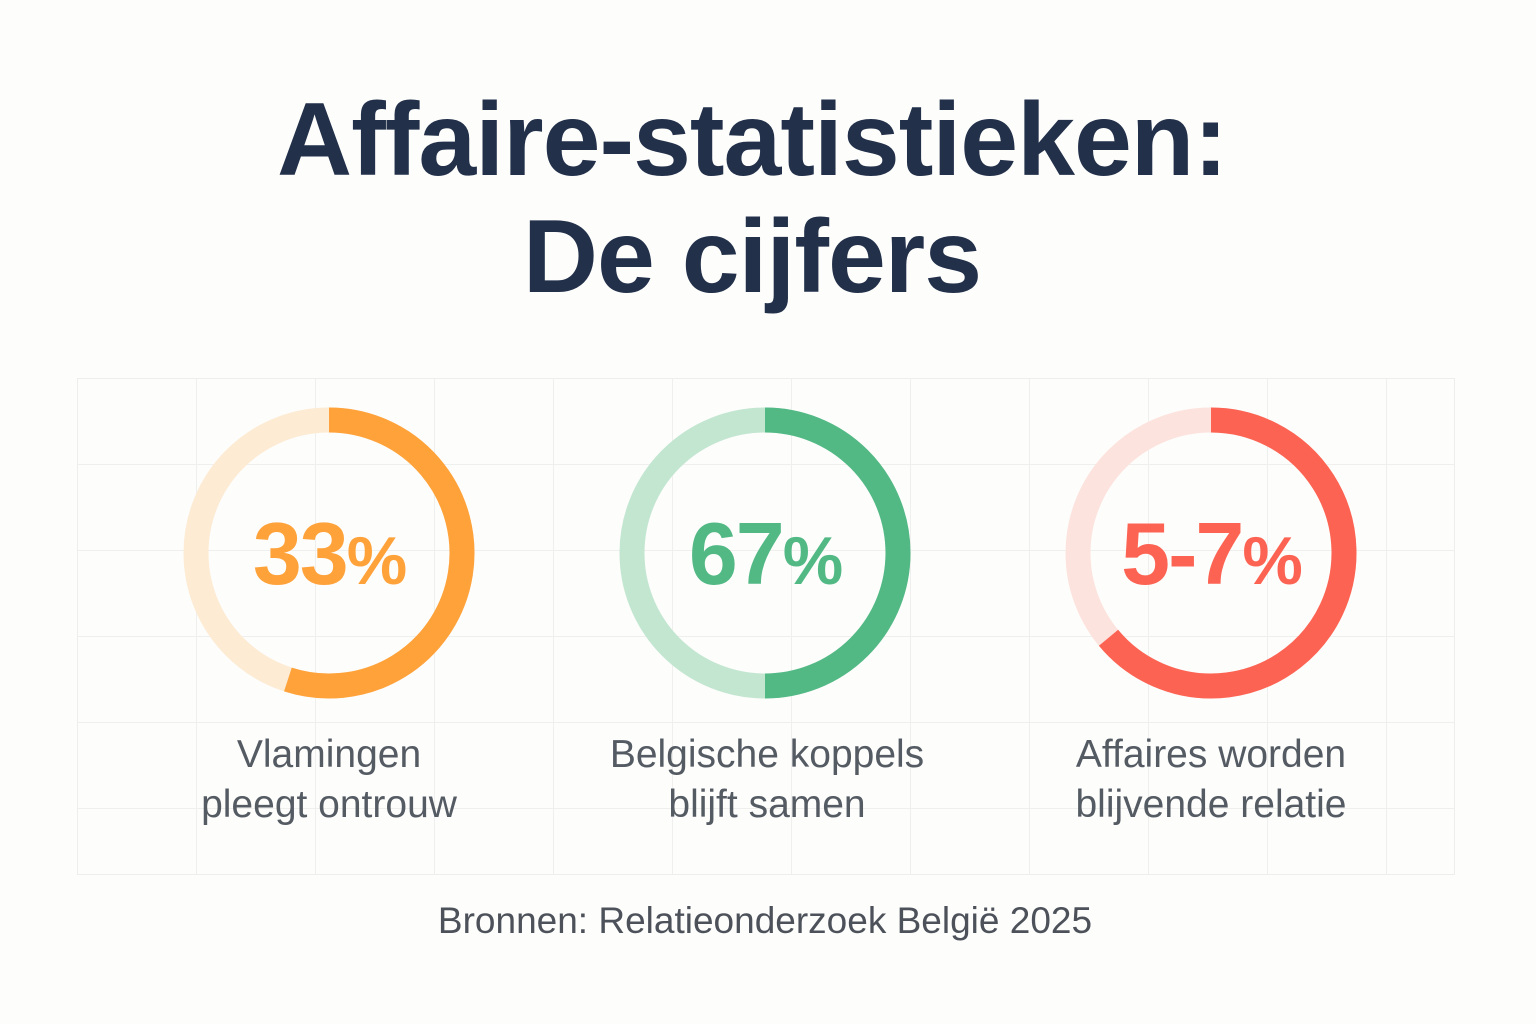 This screenshot has height=1024, width=1536. I want to click on stat-value-3: 5-7%, so click(1212, 553).